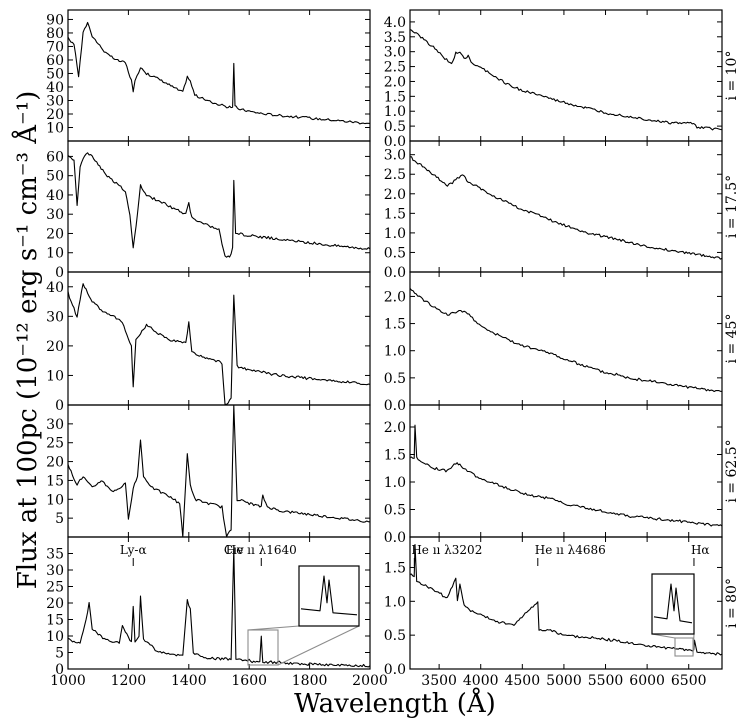 The height and width of the screenshot is (726, 742). I want to click on y-axis-title: Flux at 100pc (10⁻¹² erg s⁻¹ cm⁻³ Å⁻¹), so click(27, 340).